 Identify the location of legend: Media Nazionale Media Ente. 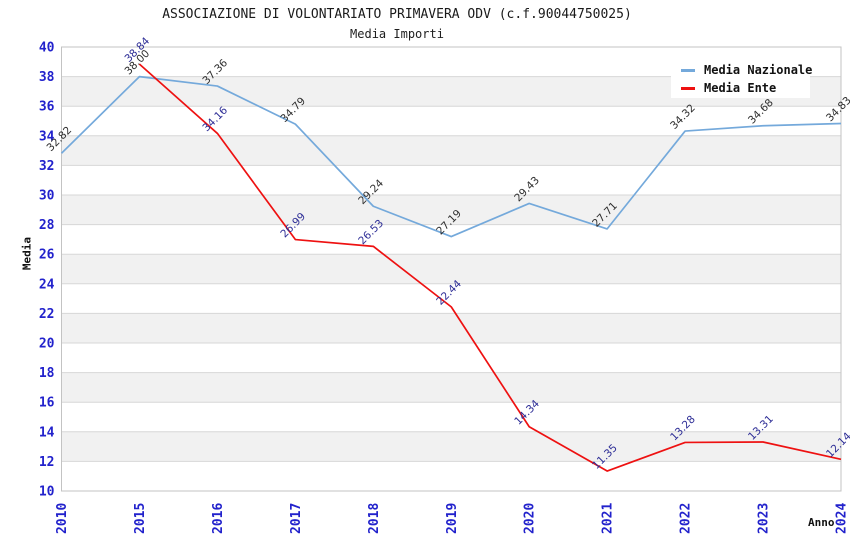
(742, 76).